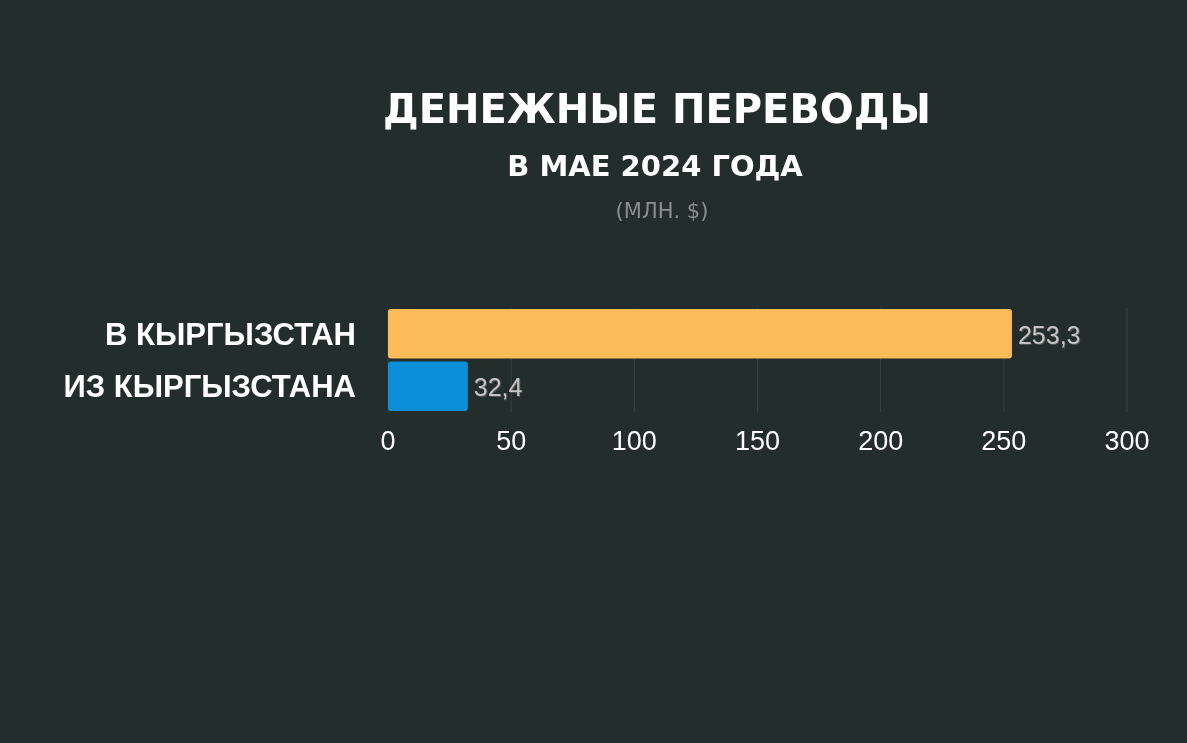  What do you see at coordinates (634, 441) in the screenshot?
I see `x-tick-label: 100` at bounding box center [634, 441].